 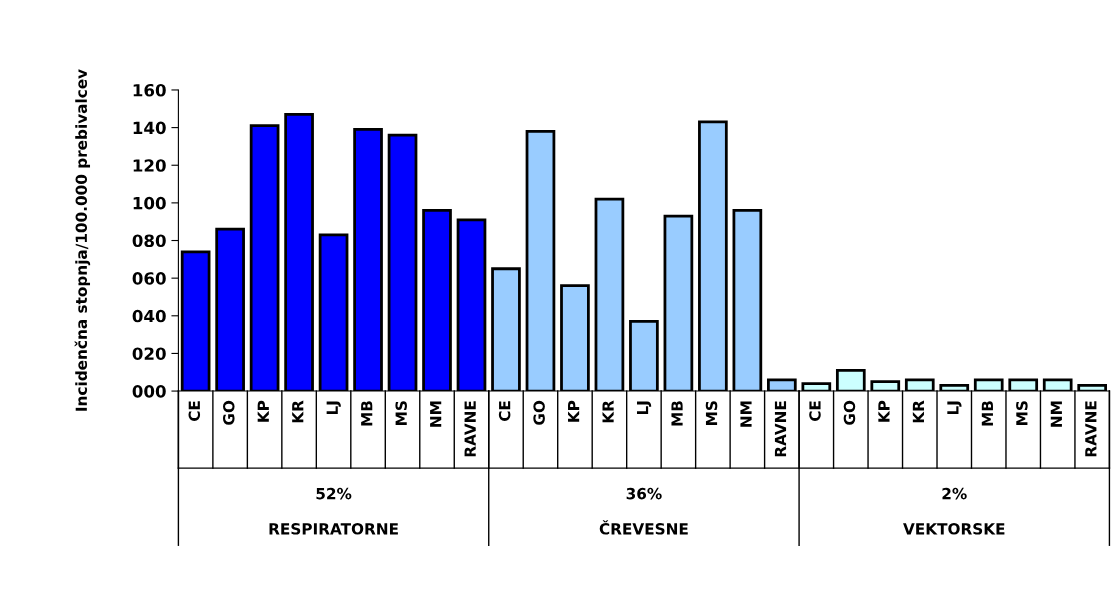 I want to click on y-tick-label: 120, so click(x=149, y=165).